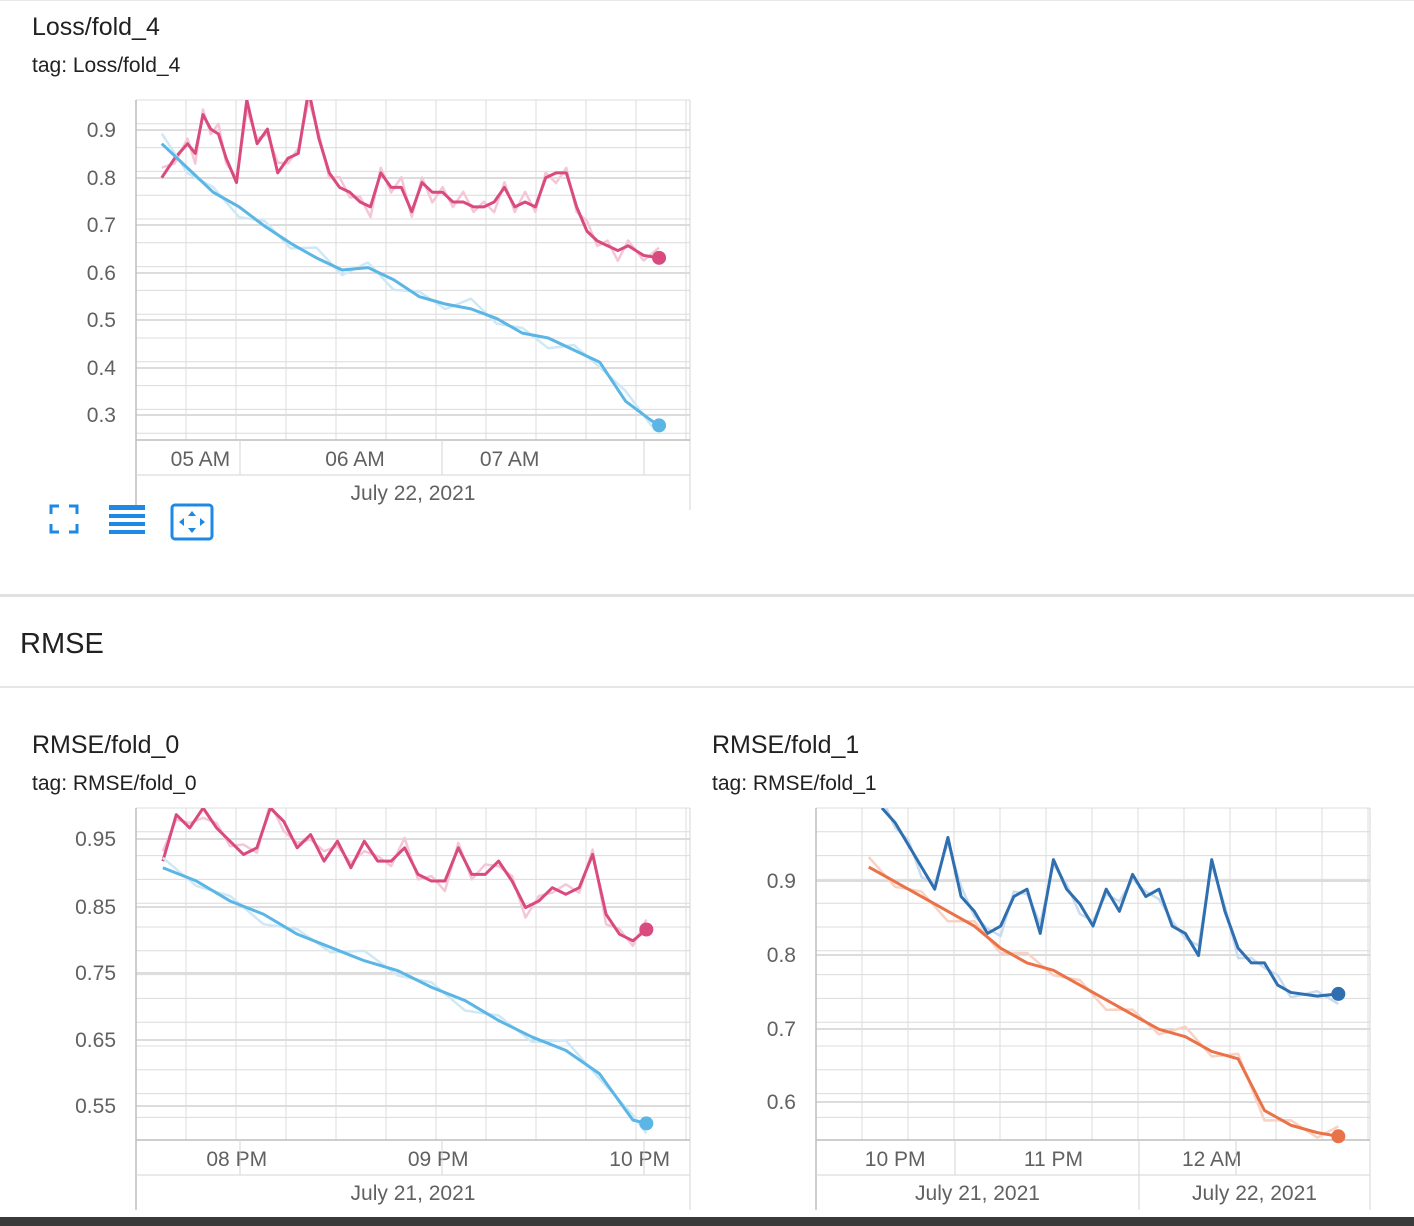  What do you see at coordinates (101, 415) in the screenshot?
I see `y-tick-label: 0.3` at bounding box center [101, 415].